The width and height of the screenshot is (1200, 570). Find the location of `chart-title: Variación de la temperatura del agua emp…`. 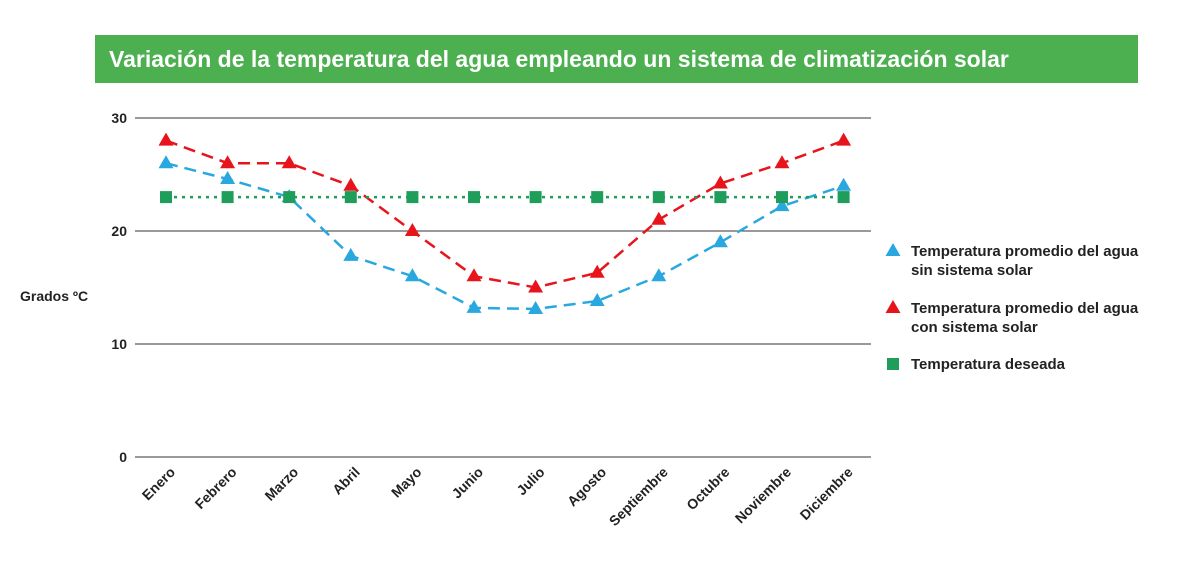

chart-title: Variación de la temperatura del agua emp… is located at coordinates (616, 59).